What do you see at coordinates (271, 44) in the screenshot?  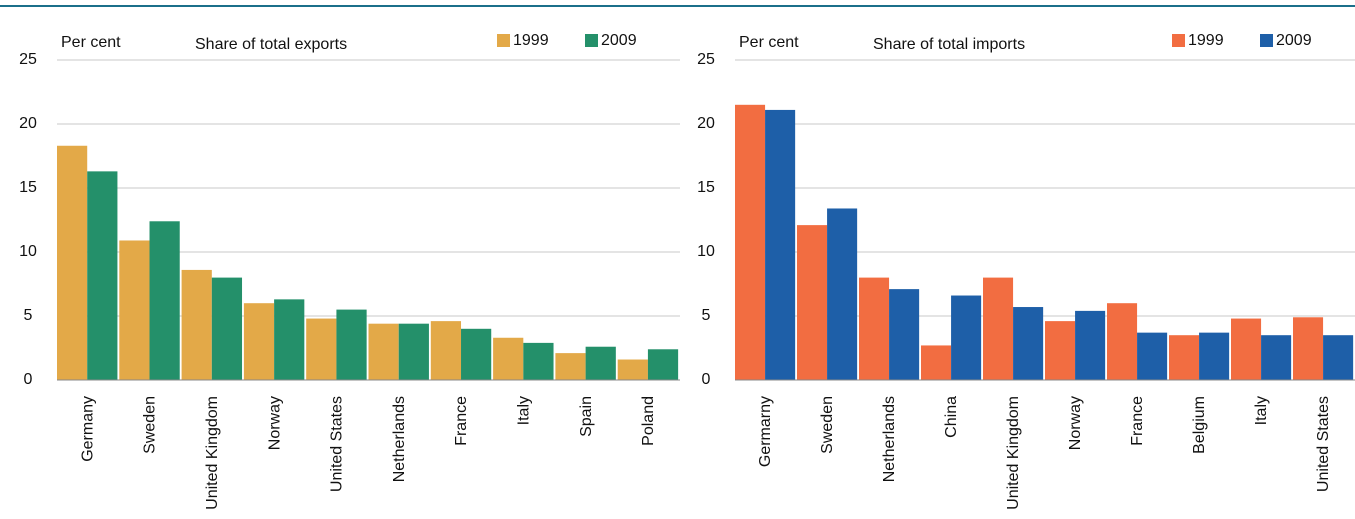 I see `subtitle: Share of total exports` at bounding box center [271, 44].